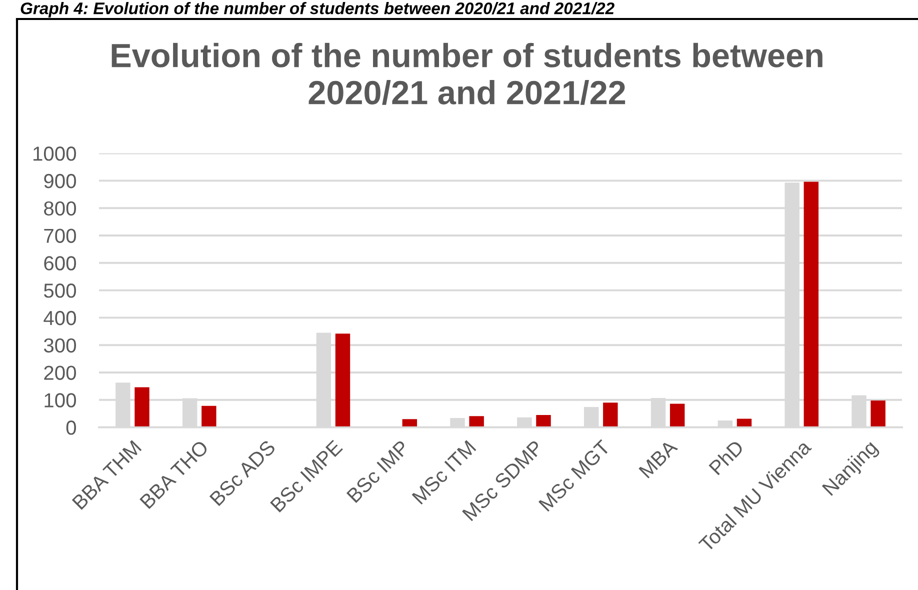 Image resolution: width=918 pixels, height=590 pixels. Describe the element at coordinates (60, 345) in the screenshot. I see `y-tick-label: 300` at that location.